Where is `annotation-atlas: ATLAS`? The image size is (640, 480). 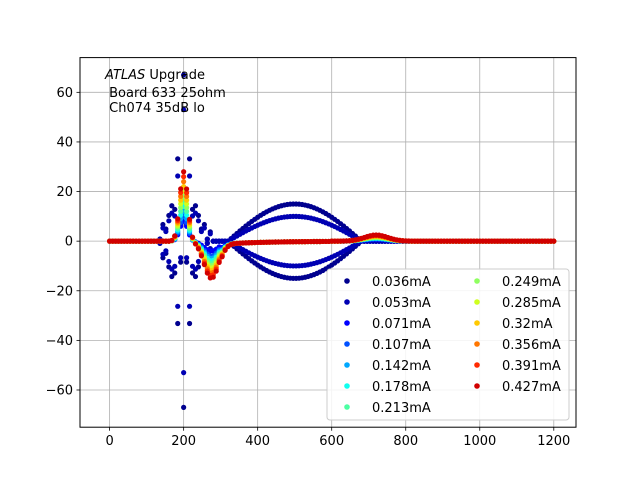
annotation-atlas: ATLAS is located at coordinates (124, 75).